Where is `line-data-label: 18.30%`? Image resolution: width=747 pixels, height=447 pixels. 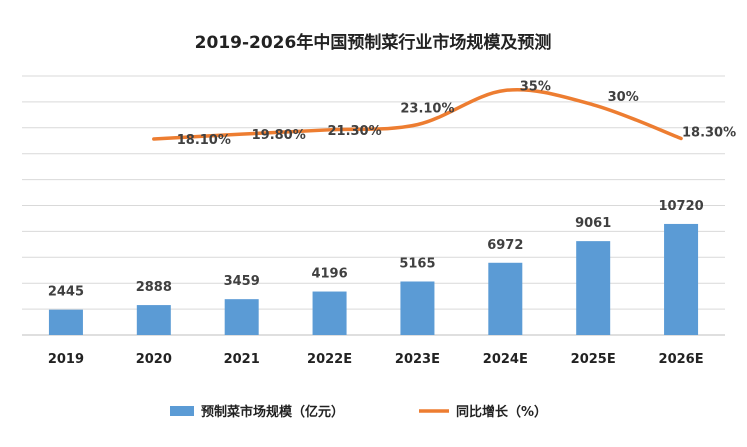
line-data-label: 18.30% is located at coordinates (709, 132).